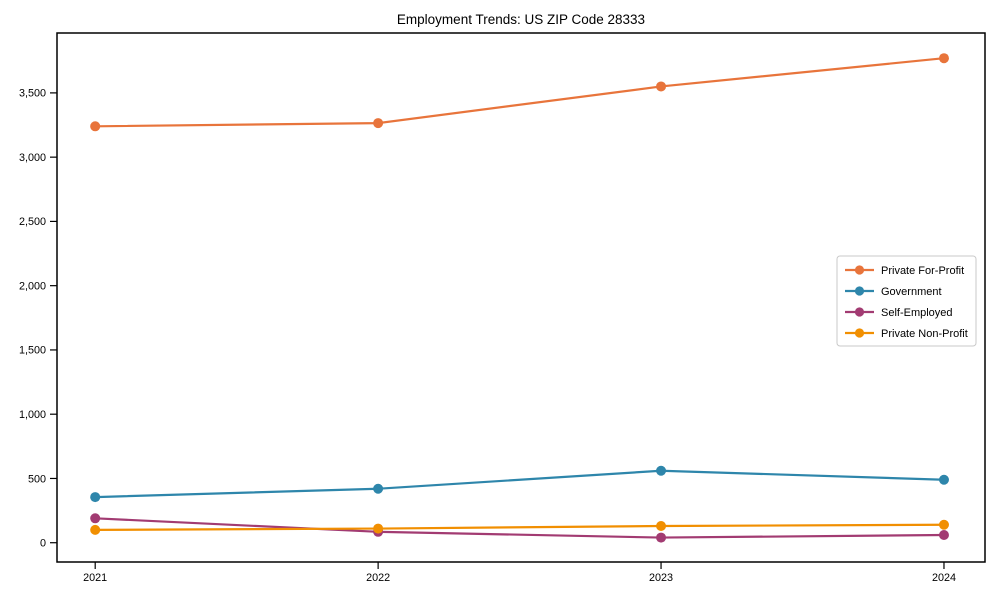 The image size is (1000, 600). I want to click on legend-box, so click(906, 301).